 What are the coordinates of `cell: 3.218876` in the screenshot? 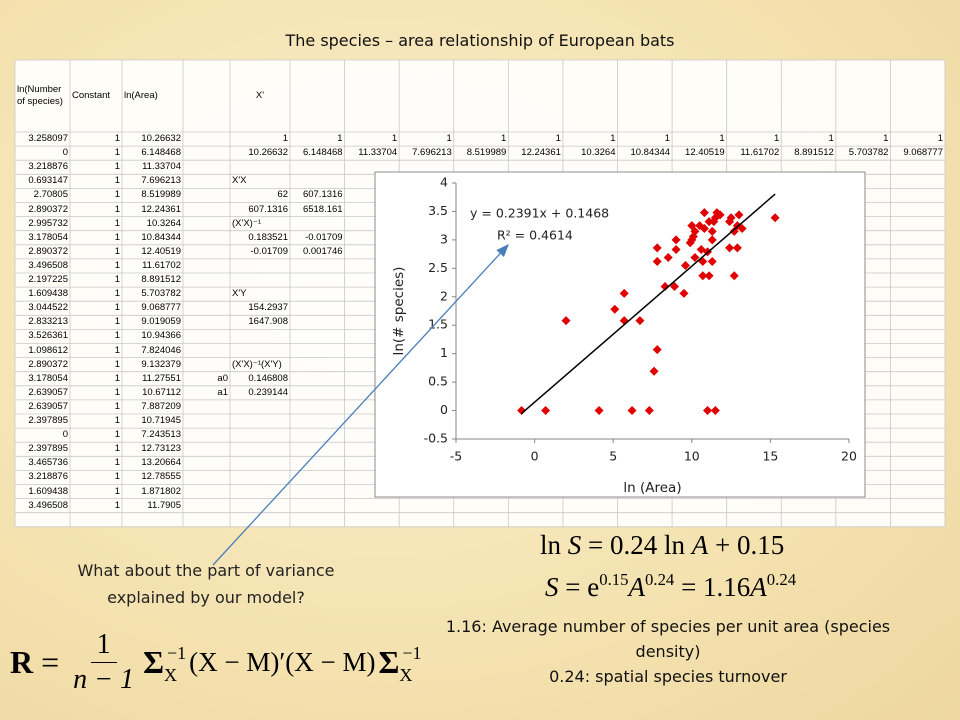 It's located at (48, 167).